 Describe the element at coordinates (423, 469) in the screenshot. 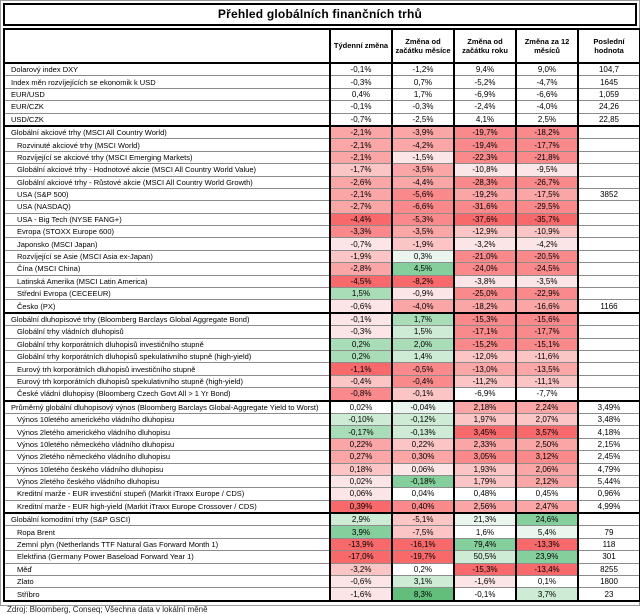

I see `value-cell: 0,06%` at that location.